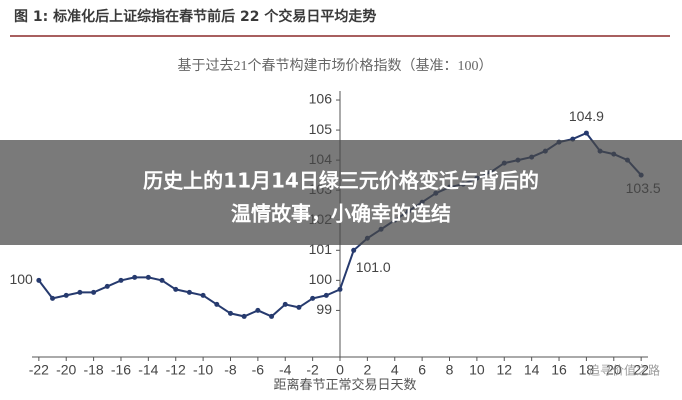 The height and width of the screenshot is (400, 682). I want to click on x-tick-label: -20, so click(66, 370).